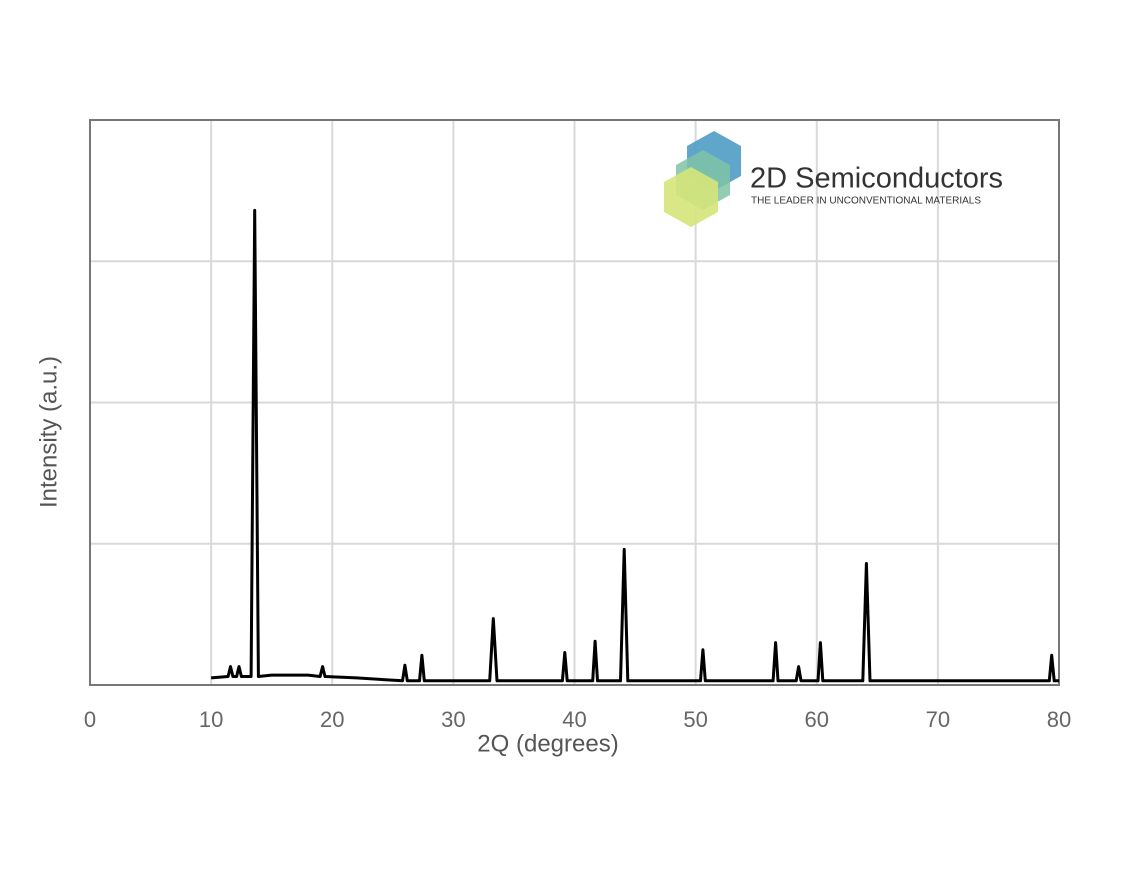 The height and width of the screenshot is (895, 1135). What do you see at coordinates (211, 719) in the screenshot?
I see `x-tick-label: 10` at bounding box center [211, 719].